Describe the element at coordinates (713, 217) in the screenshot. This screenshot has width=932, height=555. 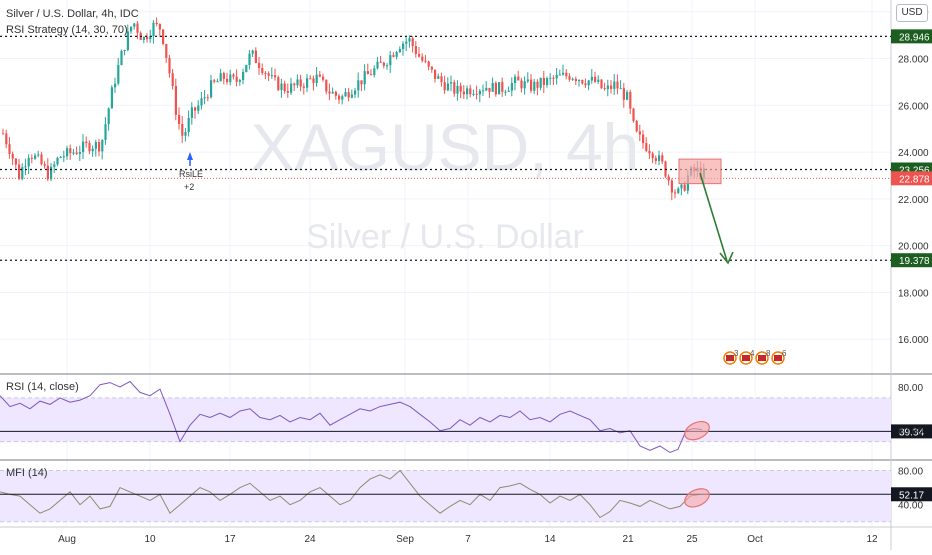
I see `projection-arrow-line` at that location.